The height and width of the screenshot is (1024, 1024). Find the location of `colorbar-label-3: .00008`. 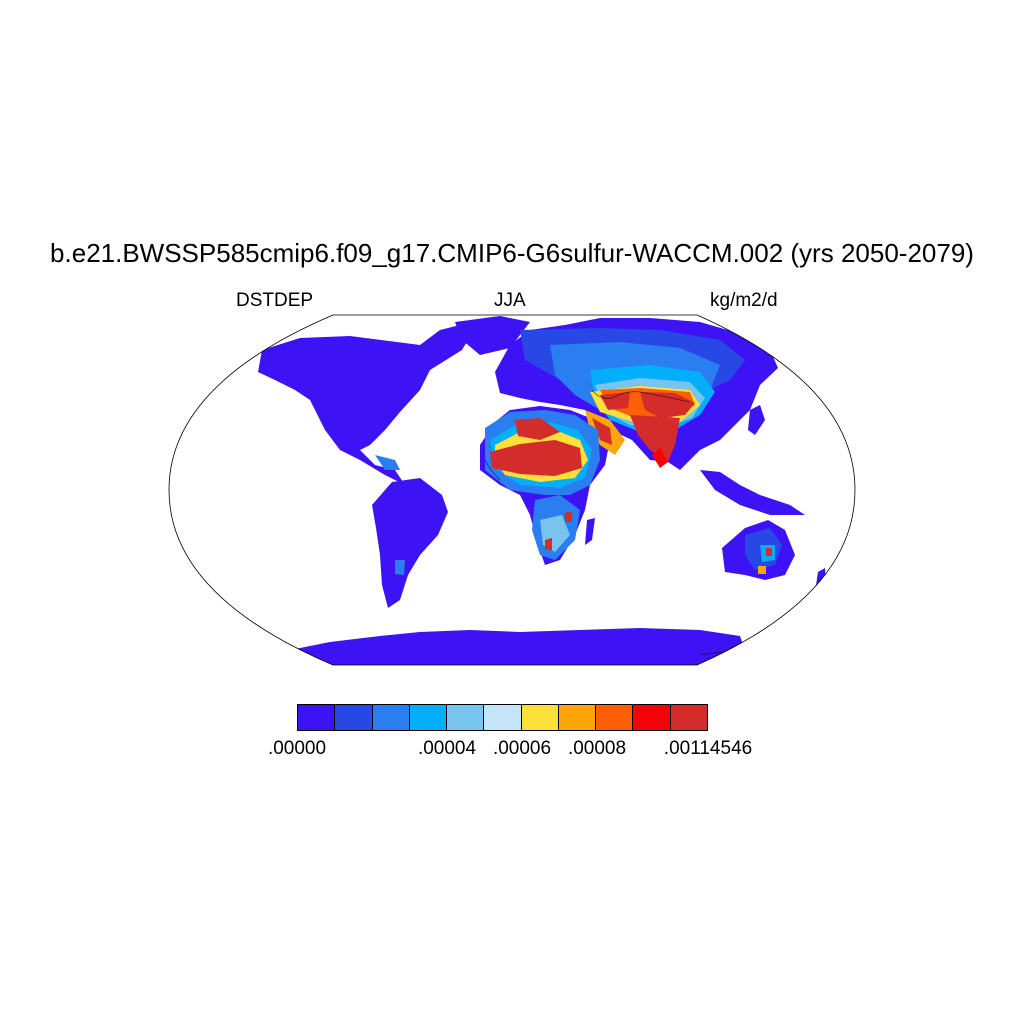

colorbar-label-3: .00008 is located at coordinates (597, 748).